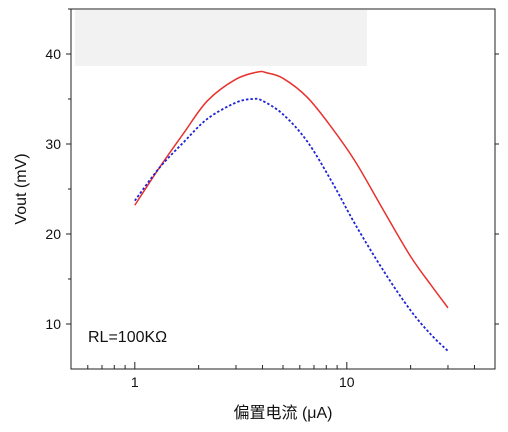 The image size is (508, 432). I want to click on legend-placeholder-box, so click(221, 38).